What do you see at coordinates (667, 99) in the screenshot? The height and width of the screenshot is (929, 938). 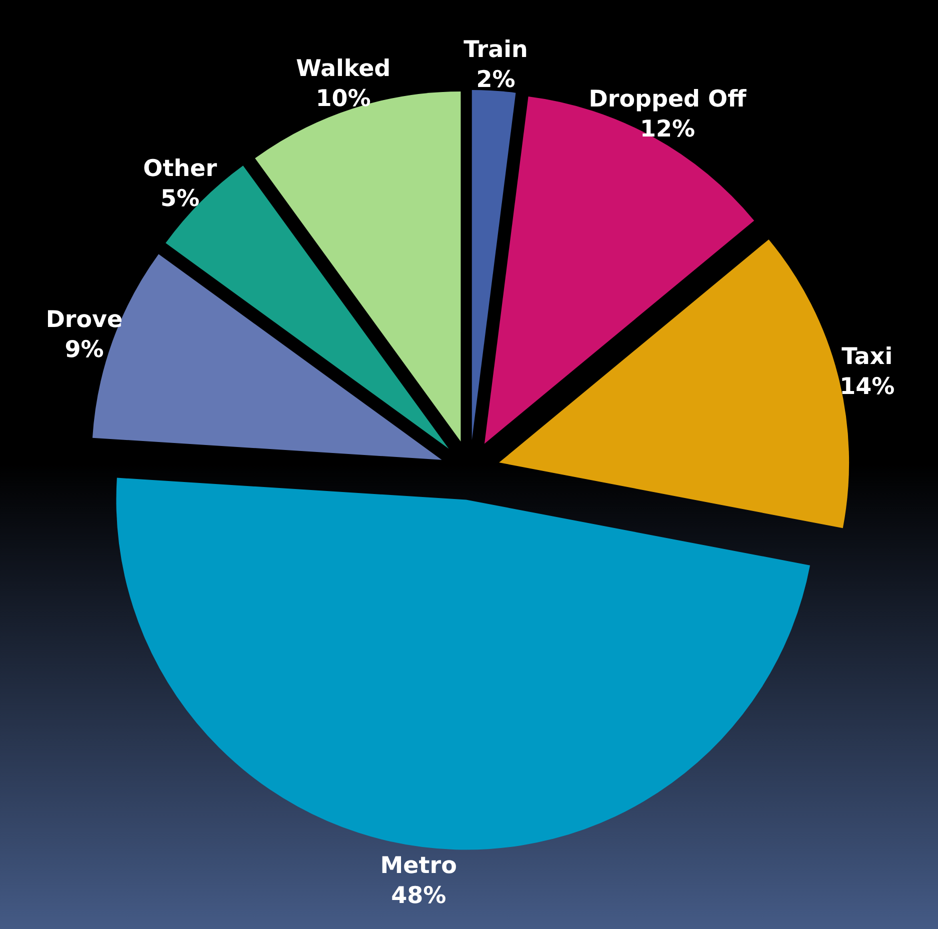 I see `slice-label: Dropped Off` at bounding box center [667, 99].